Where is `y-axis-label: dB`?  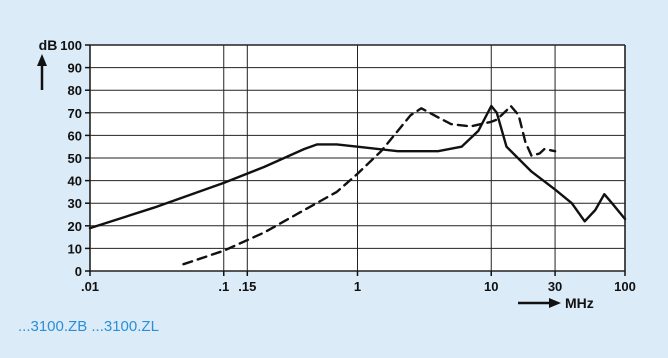 y-axis-label: dB is located at coordinates (48, 45).